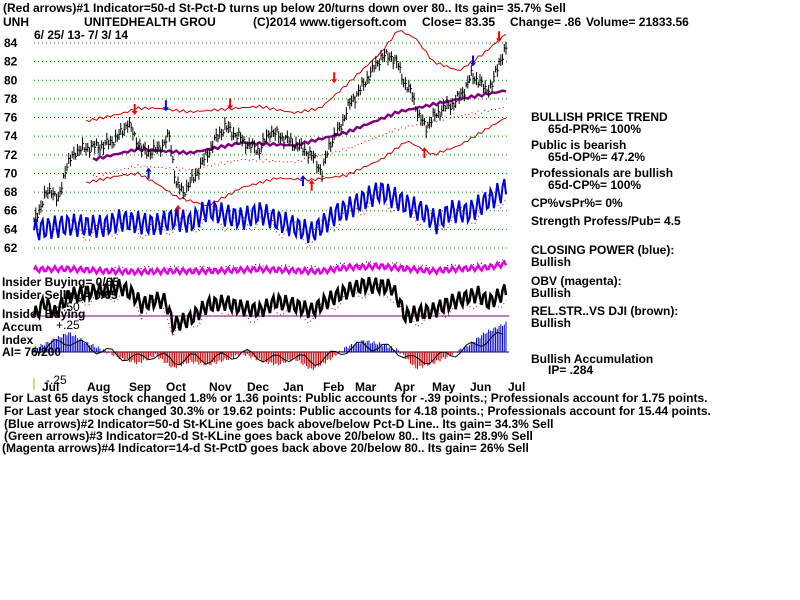  I want to click on rel-str-ma-dotted, so click(287, 310).